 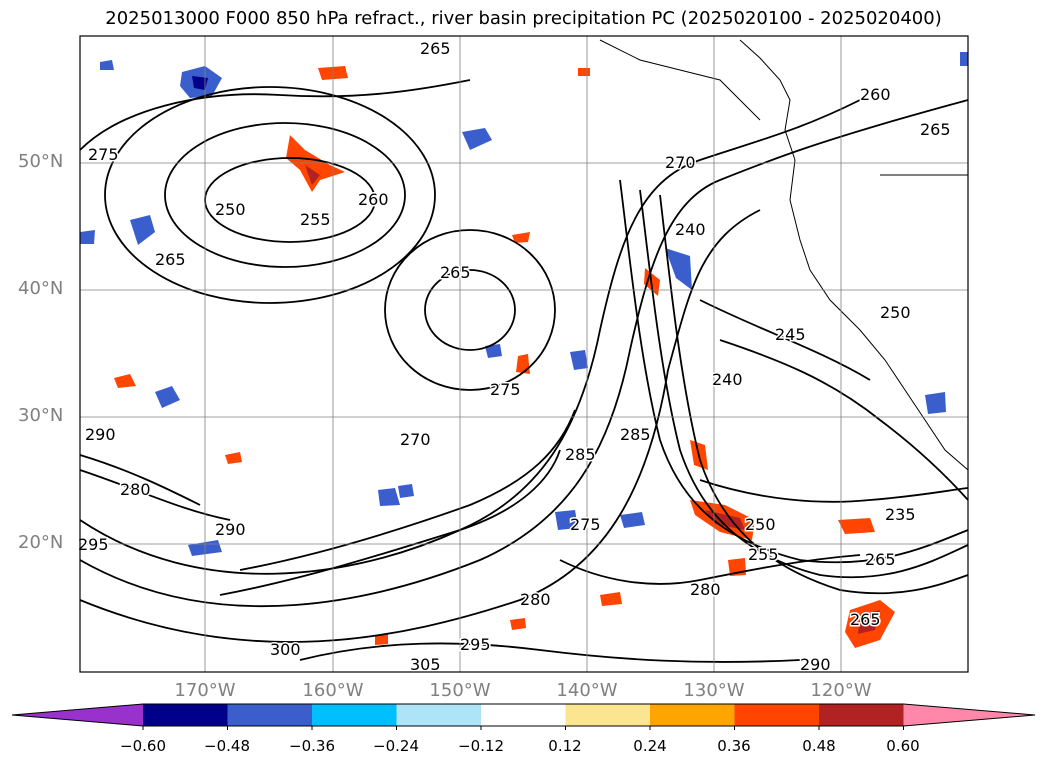 What do you see at coordinates (425, 664) in the screenshot?
I see `contour-label: 305` at bounding box center [425, 664].